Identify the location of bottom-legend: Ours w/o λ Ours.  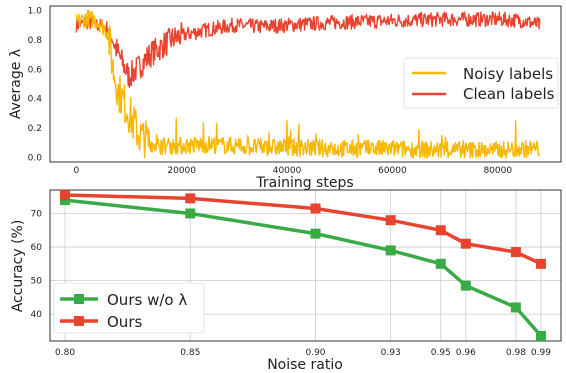
(129, 308).